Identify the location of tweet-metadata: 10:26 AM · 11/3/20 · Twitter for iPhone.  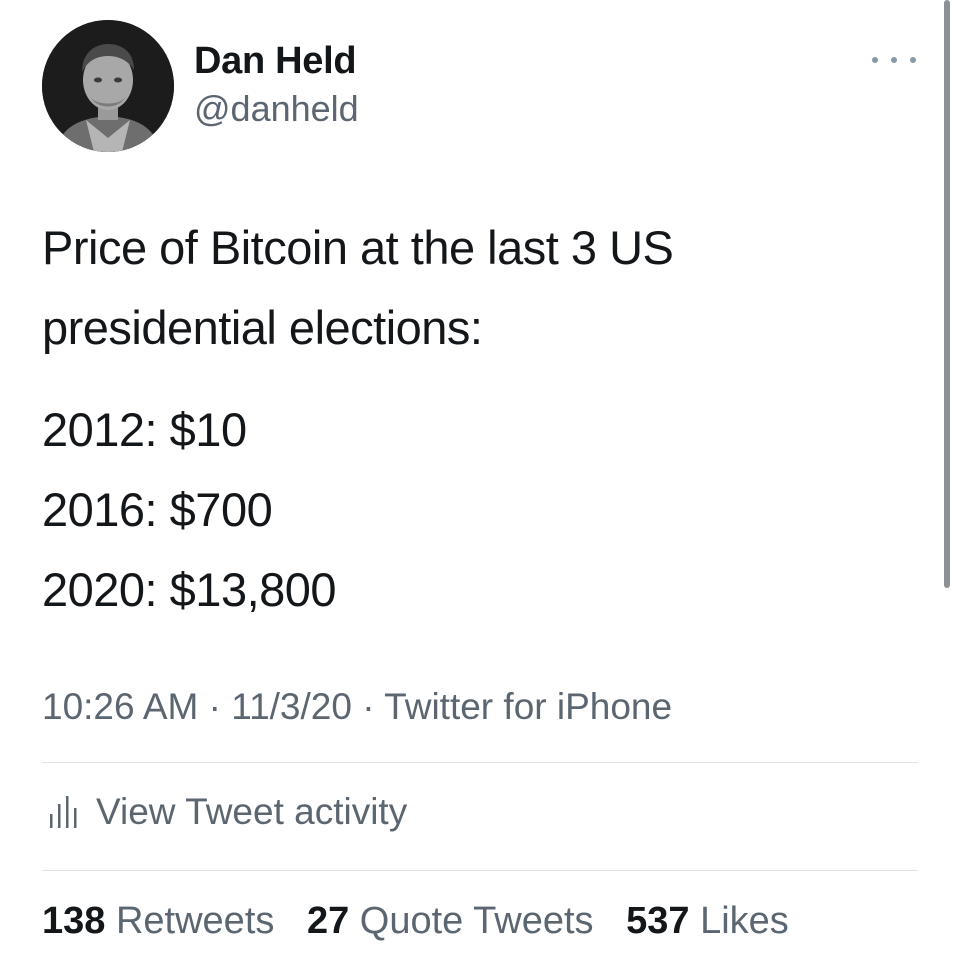
(357, 707).